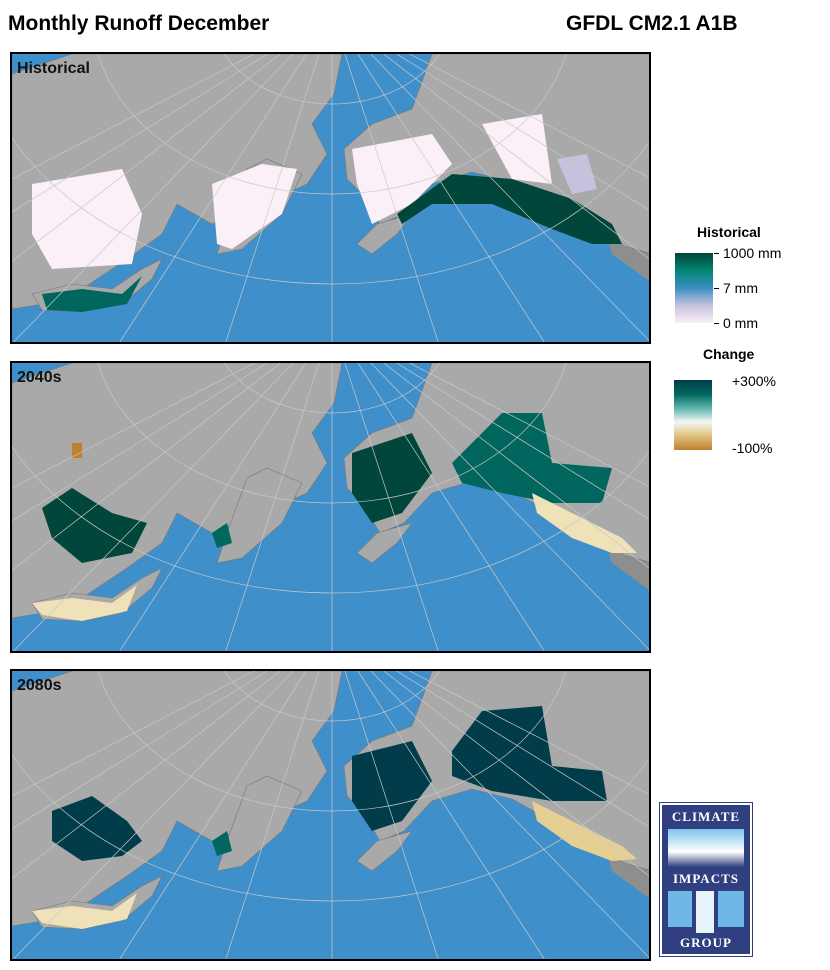  I want to click on legend-change-title: Change, so click(729, 354).